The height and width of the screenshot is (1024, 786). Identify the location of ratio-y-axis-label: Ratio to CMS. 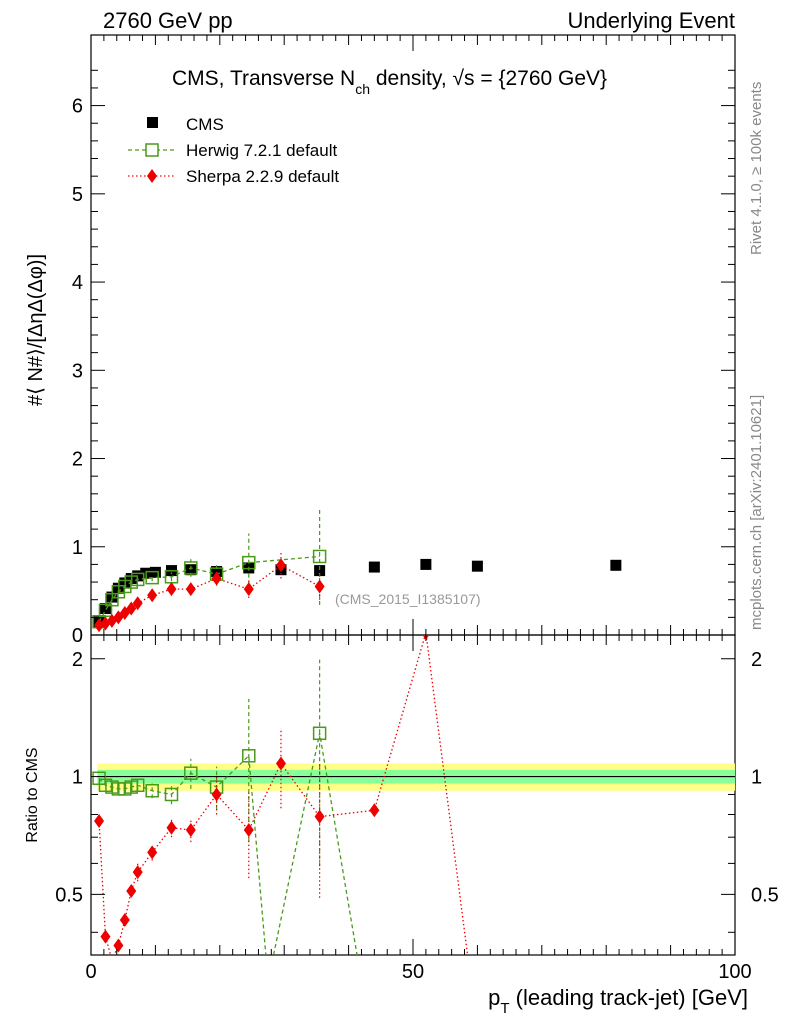
(32, 794).